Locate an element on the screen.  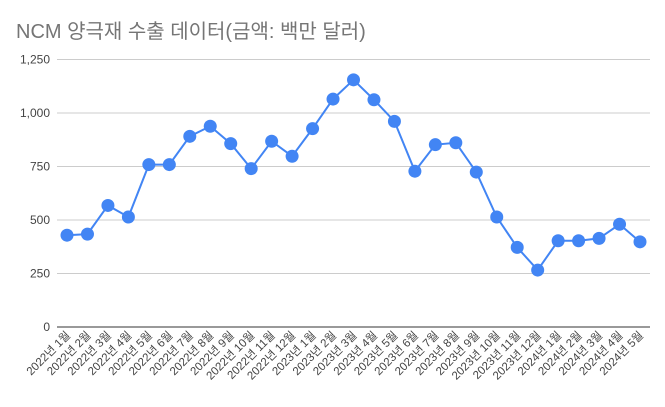
y-tick-label: 1,000 is located at coordinates (35, 113).